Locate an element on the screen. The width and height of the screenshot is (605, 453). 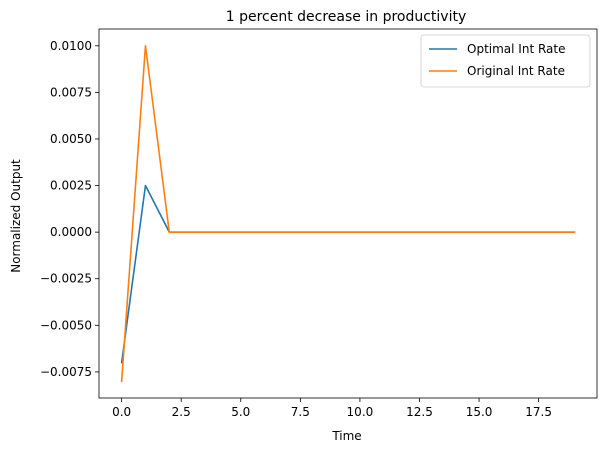
x-tick-label: 5.0 is located at coordinates (240, 412).